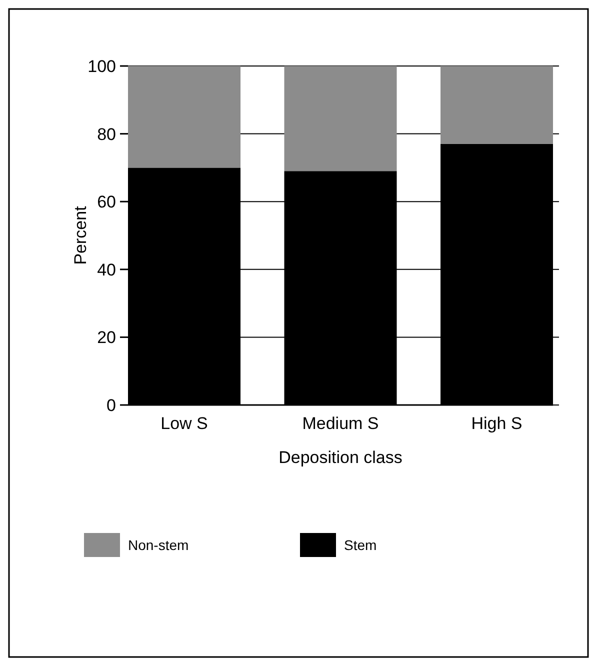  I want to click on y-tick-label: 60, so click(106, 202).